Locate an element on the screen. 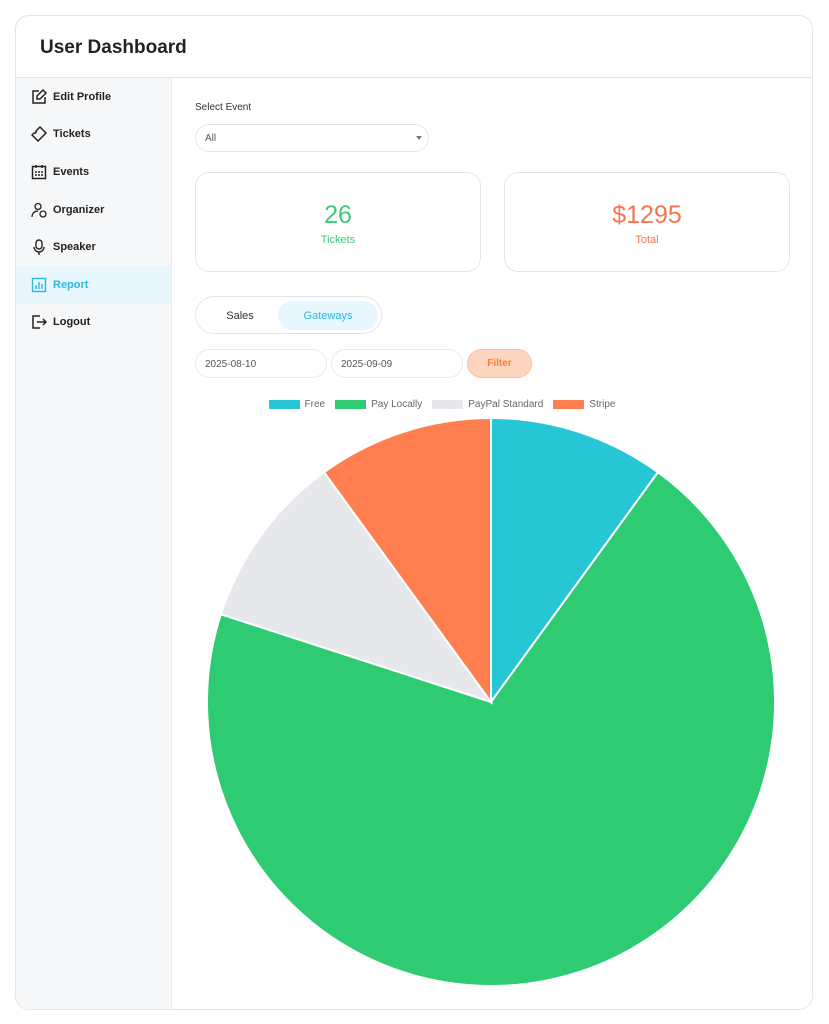 The width and height of the screenshot is (829, 1024). report-tabs: Sales Gateways is located at coordinates (288, 315).